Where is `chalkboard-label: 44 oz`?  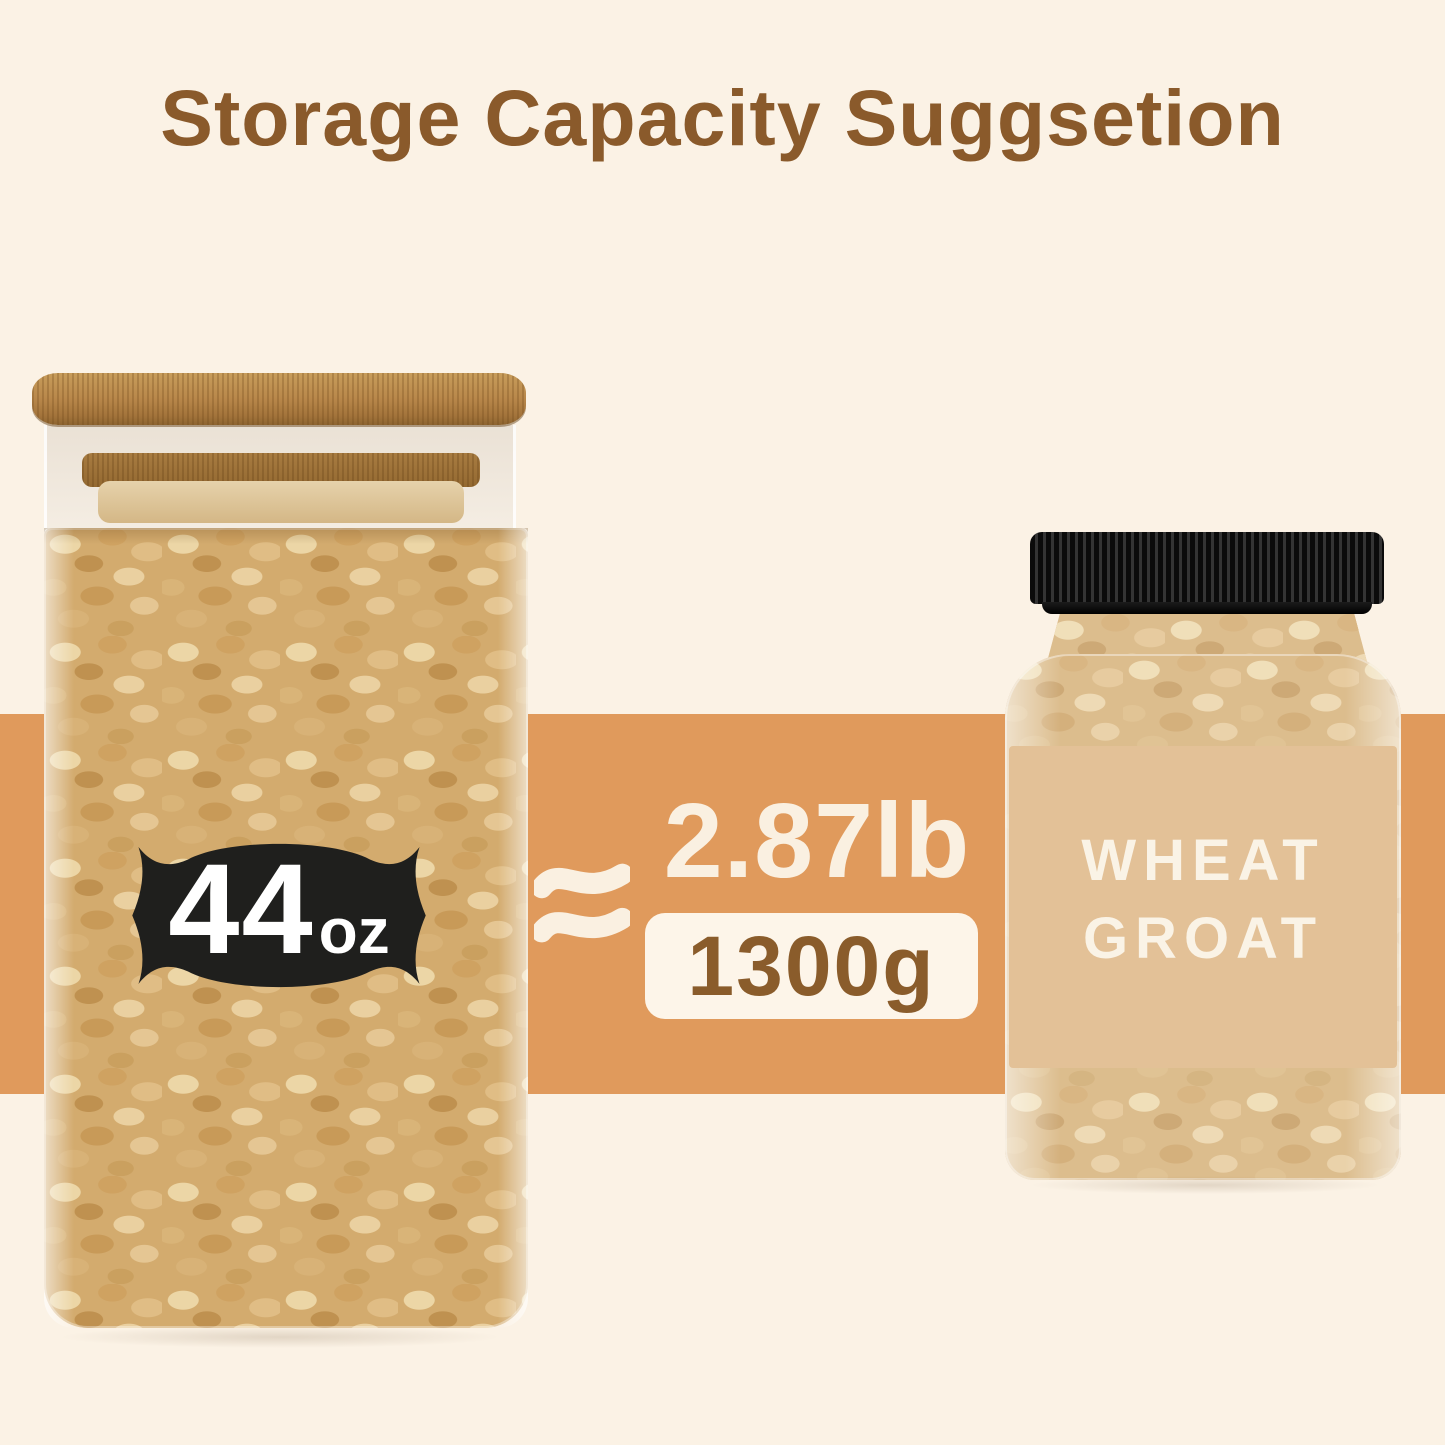 chalkboard-label: 44 oz is located at coordinates (279, 916).